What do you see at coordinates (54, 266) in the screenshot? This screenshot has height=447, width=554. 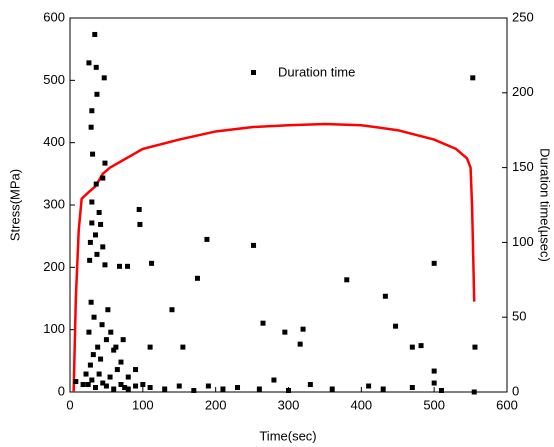 I see `y-tick-label: 200` at bounding box center [54, 266].